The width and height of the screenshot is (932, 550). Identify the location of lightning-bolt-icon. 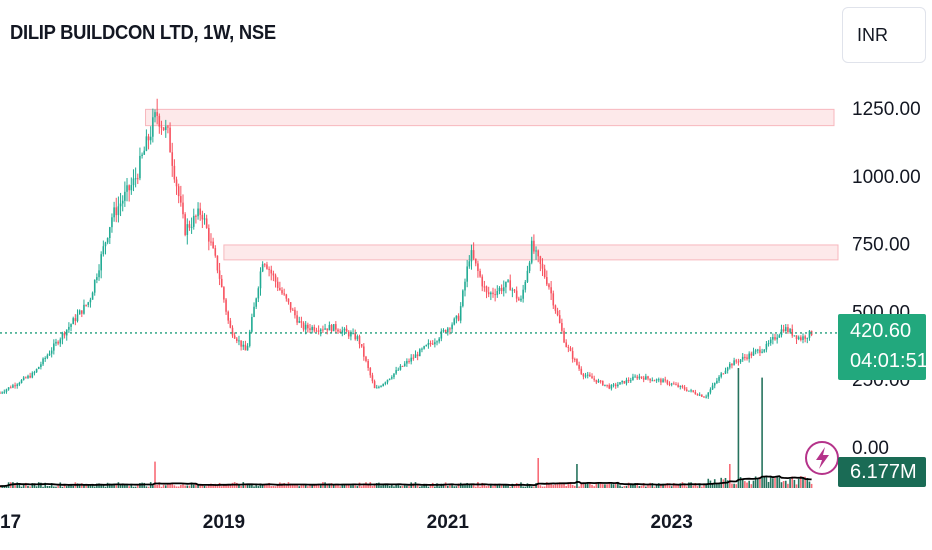
(822, 458).